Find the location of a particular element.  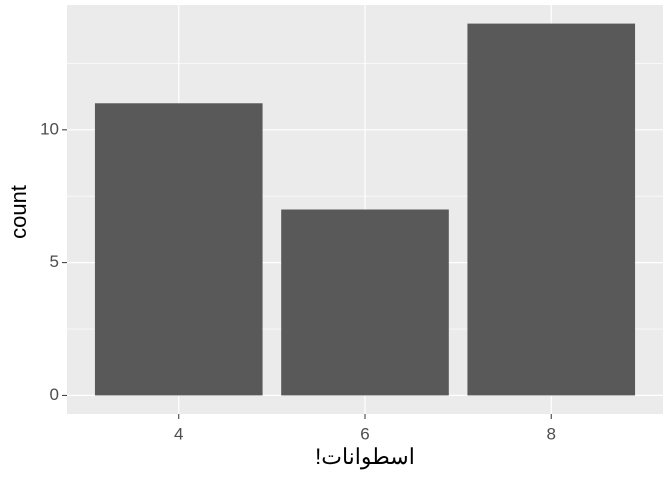

y-tick-label: 5 is located at coordinates (54, 261).